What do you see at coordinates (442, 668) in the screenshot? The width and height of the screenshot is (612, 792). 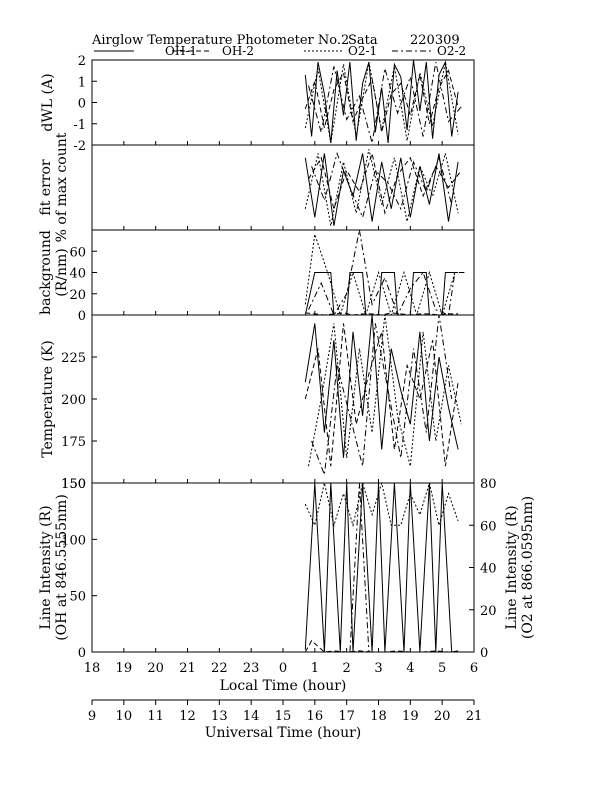 I see `local-time-tick-label: 5` at bounding box center [442, 668].